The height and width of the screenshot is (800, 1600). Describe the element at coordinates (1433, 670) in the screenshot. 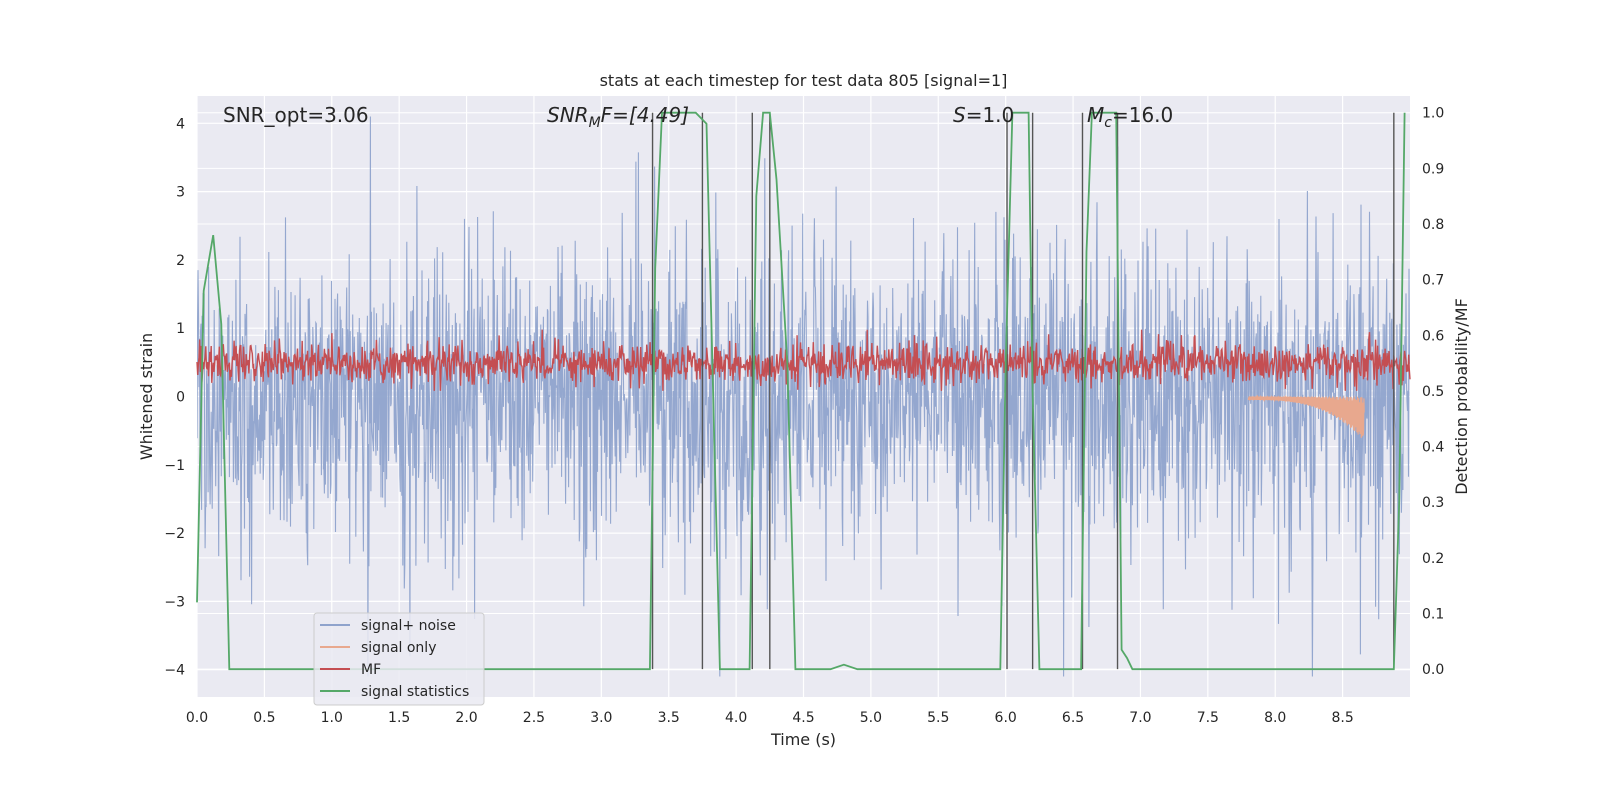

I see `y-tick-label-right: 0.0` at that location.